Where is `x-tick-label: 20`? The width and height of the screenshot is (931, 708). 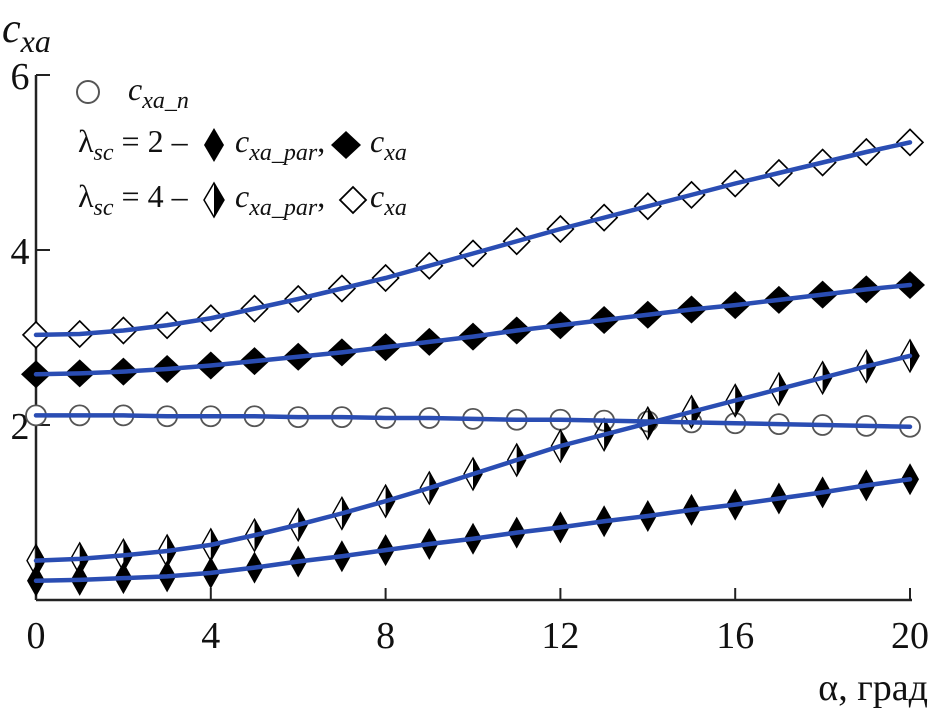 x-tick-label: 20 is located at coordinates (910, 636).